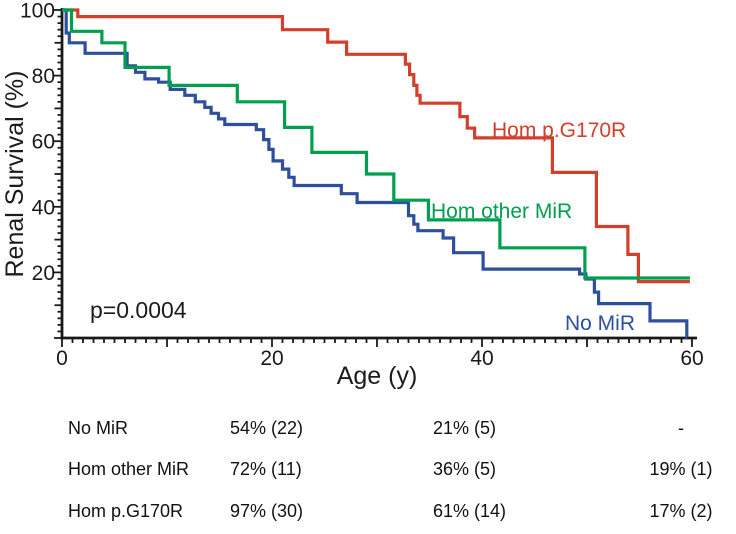 Image resolution: width=736 pixels, height=534 pixels. I want to click on y-tick-label: 80, so click(43, 76).